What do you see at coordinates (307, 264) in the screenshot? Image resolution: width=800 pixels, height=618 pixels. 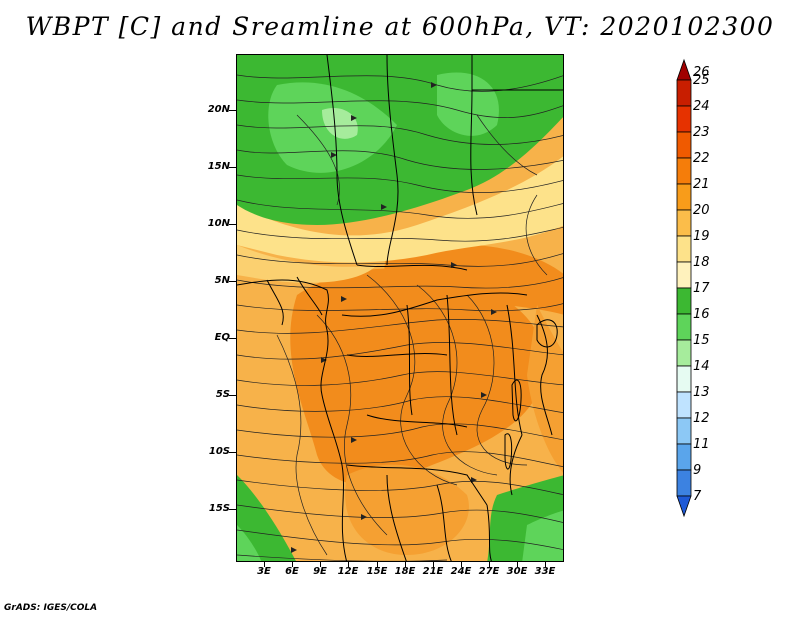 I see `wbpt-20-band` at bounding box center [307, 264].